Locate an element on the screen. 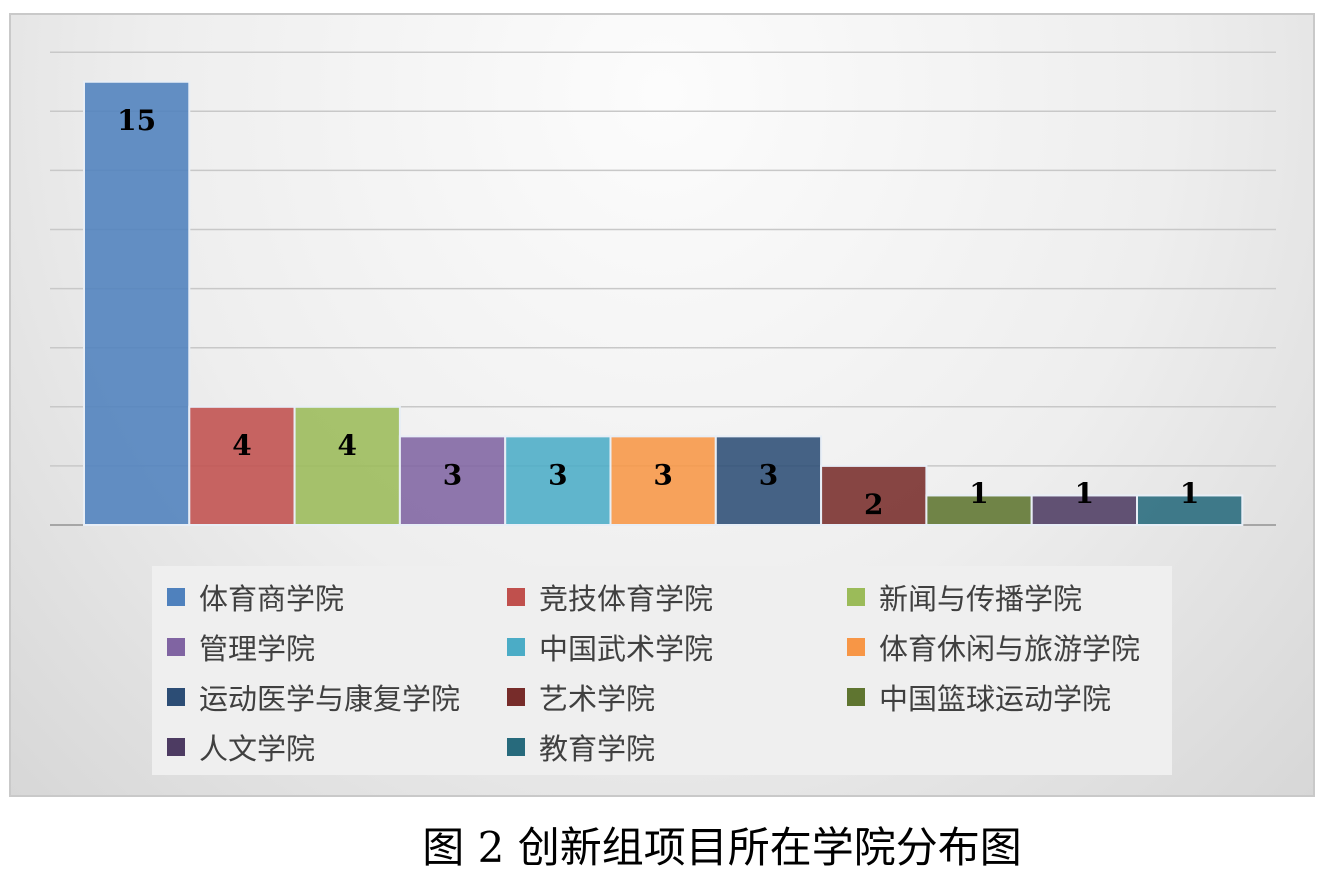 The image size is (1336, 875). legend-label: 人文学院 is located at coordinates (257, 749).